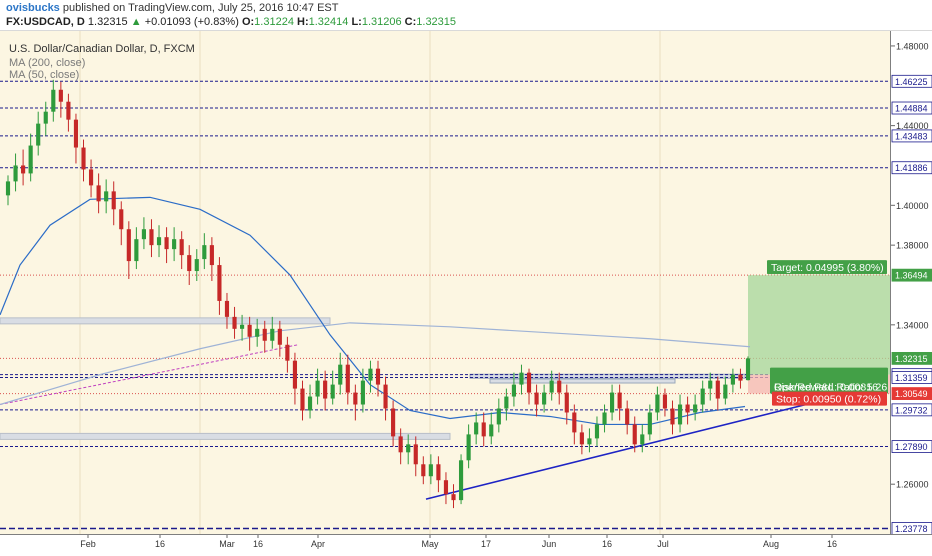  I want to click on level-badge-label-7: 1.31359, so click(911, 378).